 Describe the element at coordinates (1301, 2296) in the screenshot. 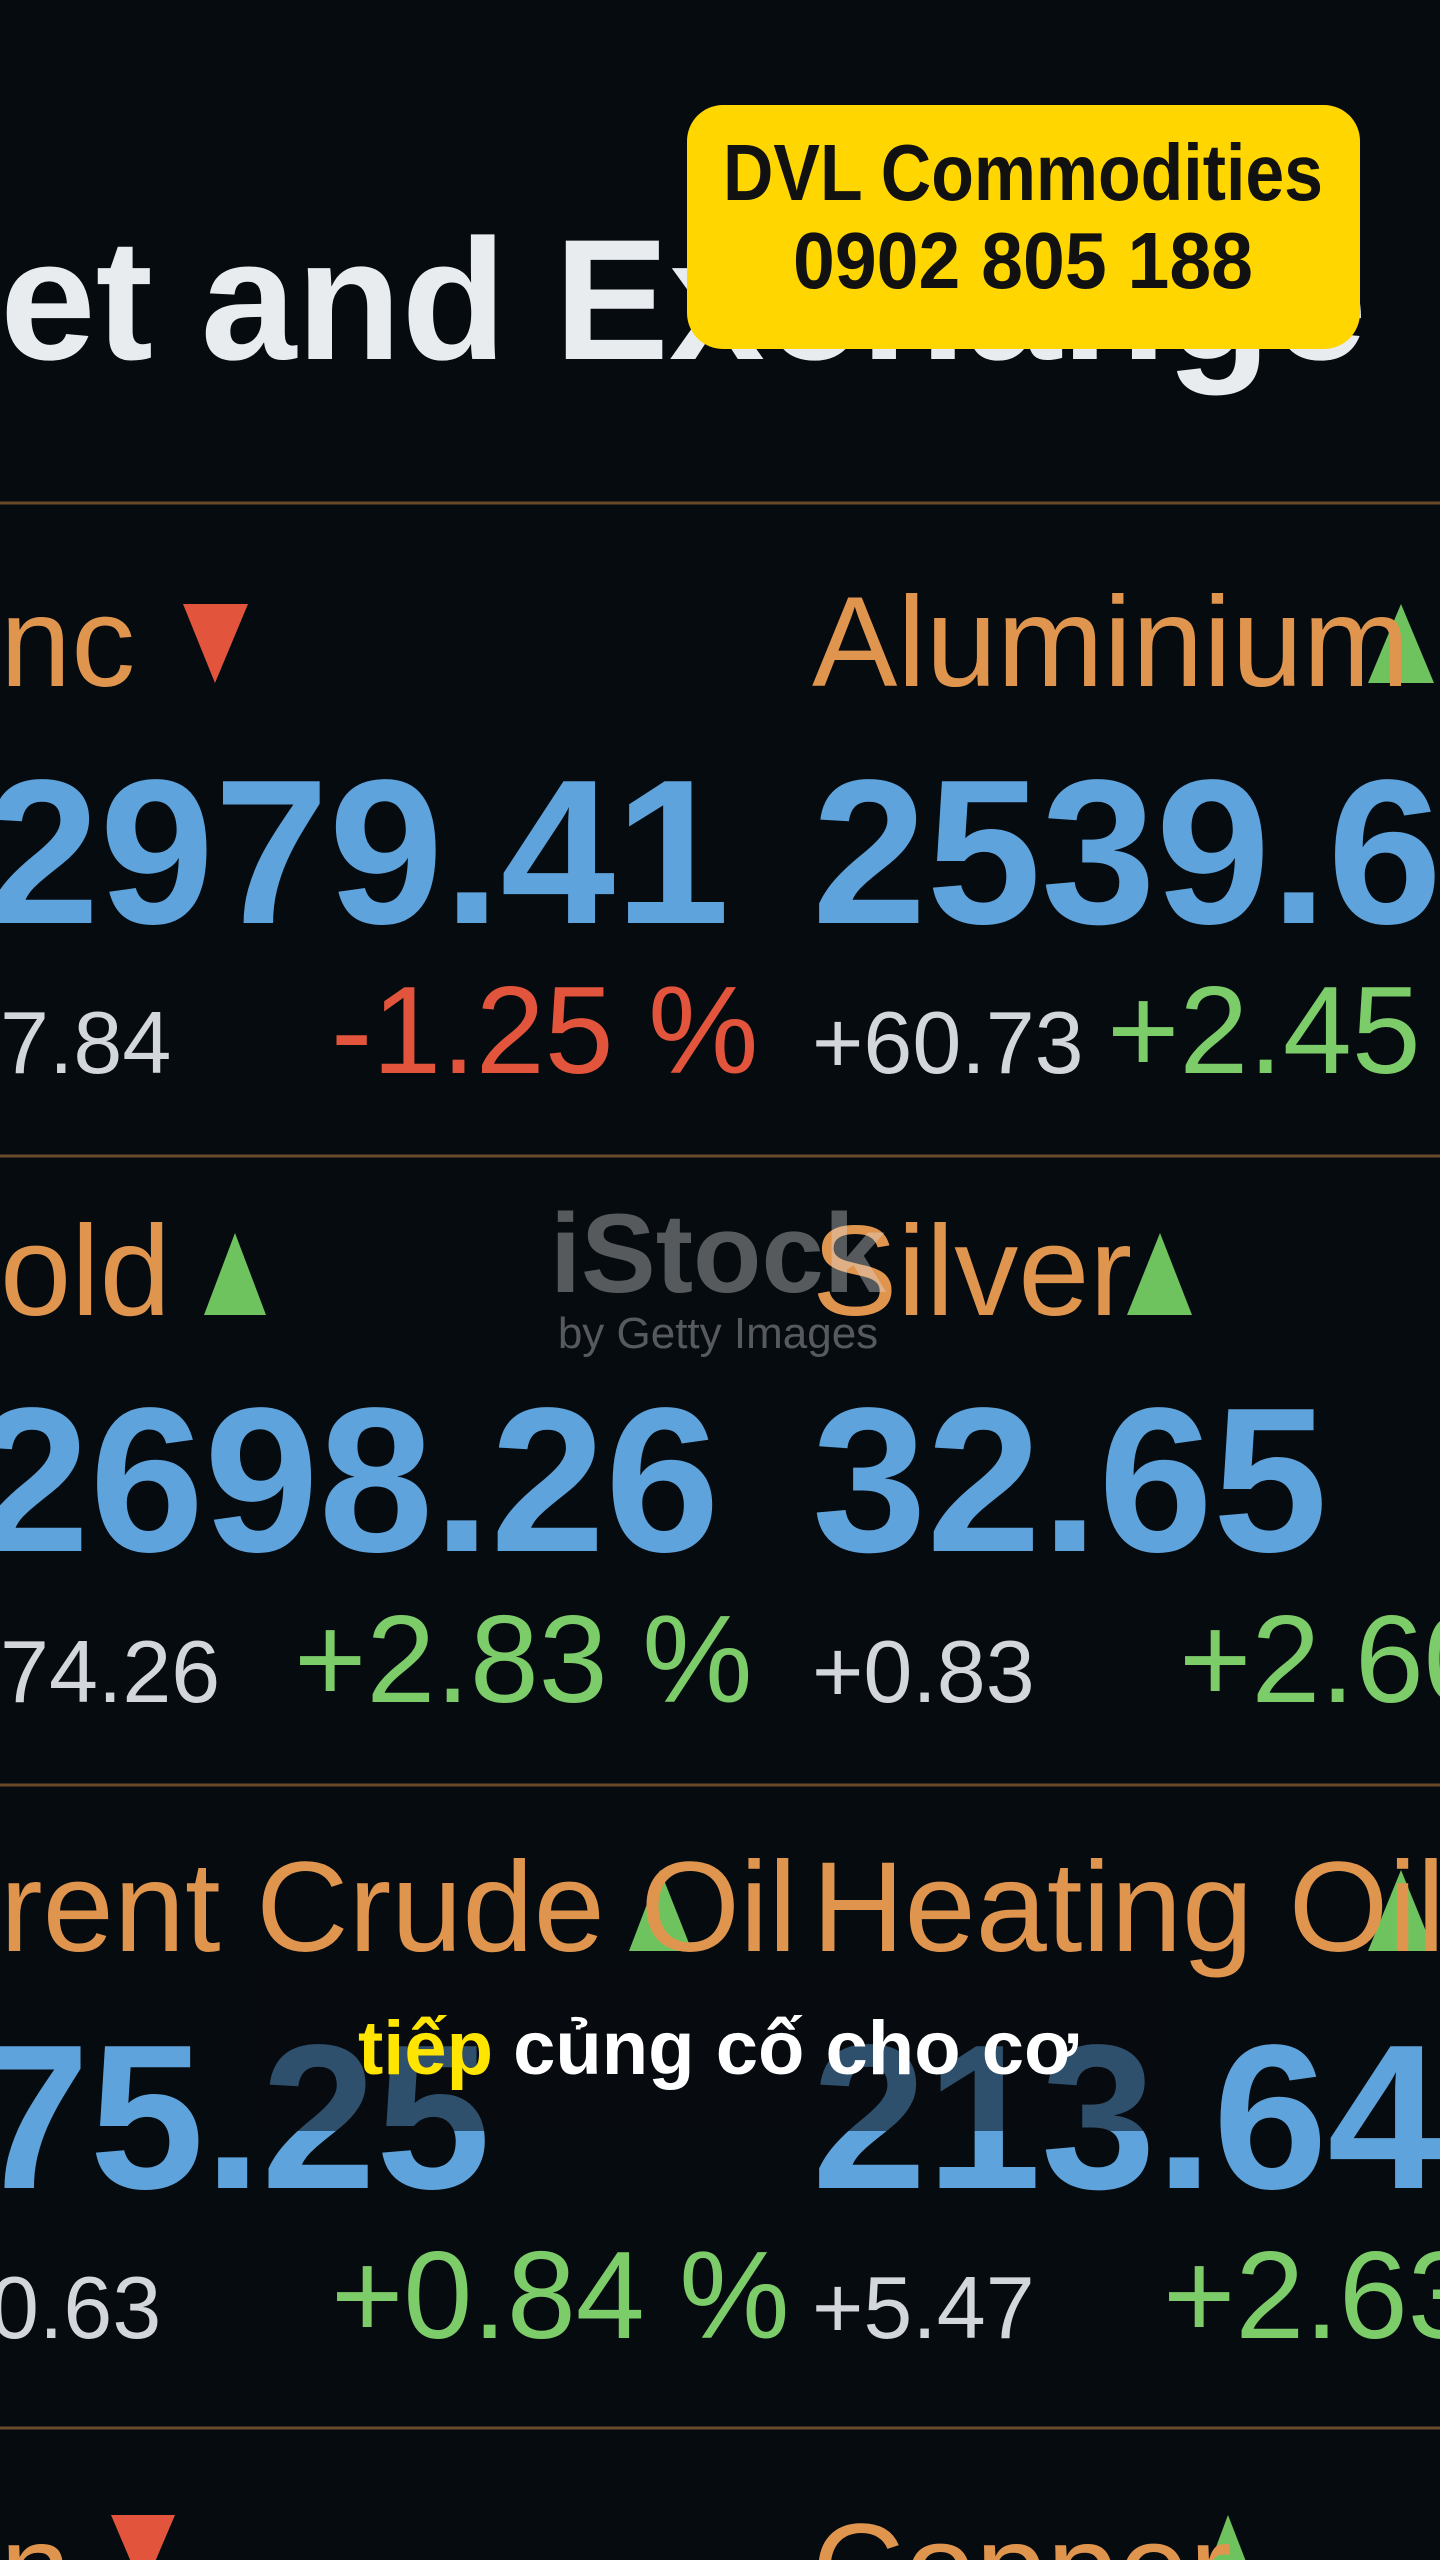

I see `tile-percent: +2.63 %` at that location.